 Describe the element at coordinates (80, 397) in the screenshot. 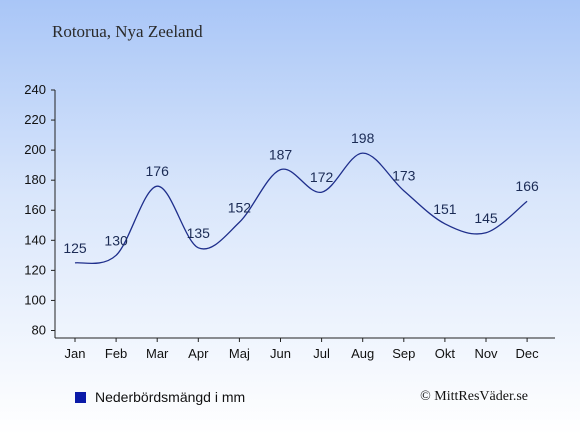

I see `legend-swatch` at that location.